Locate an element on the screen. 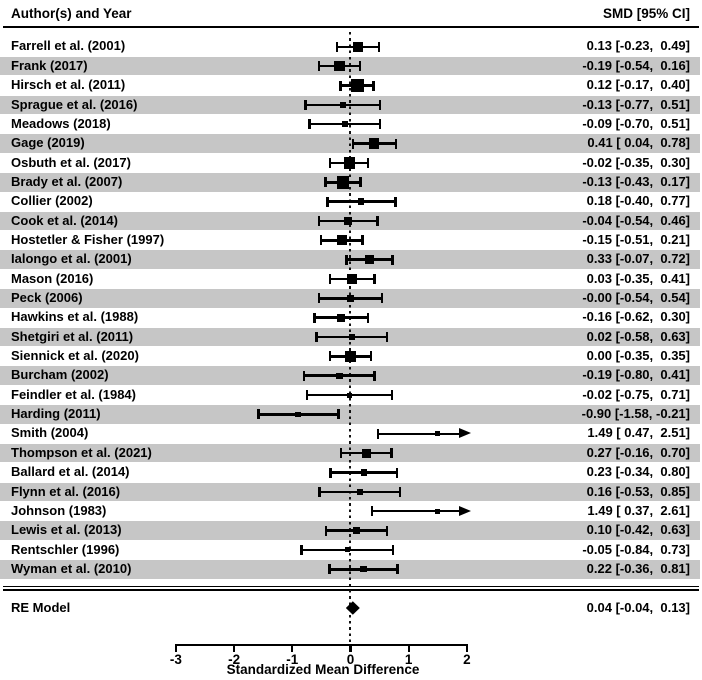 This screenshot has height=680, width=702. ci-value: 0.00 [-0.35, 0.35] is located at coordinates (638, 356).